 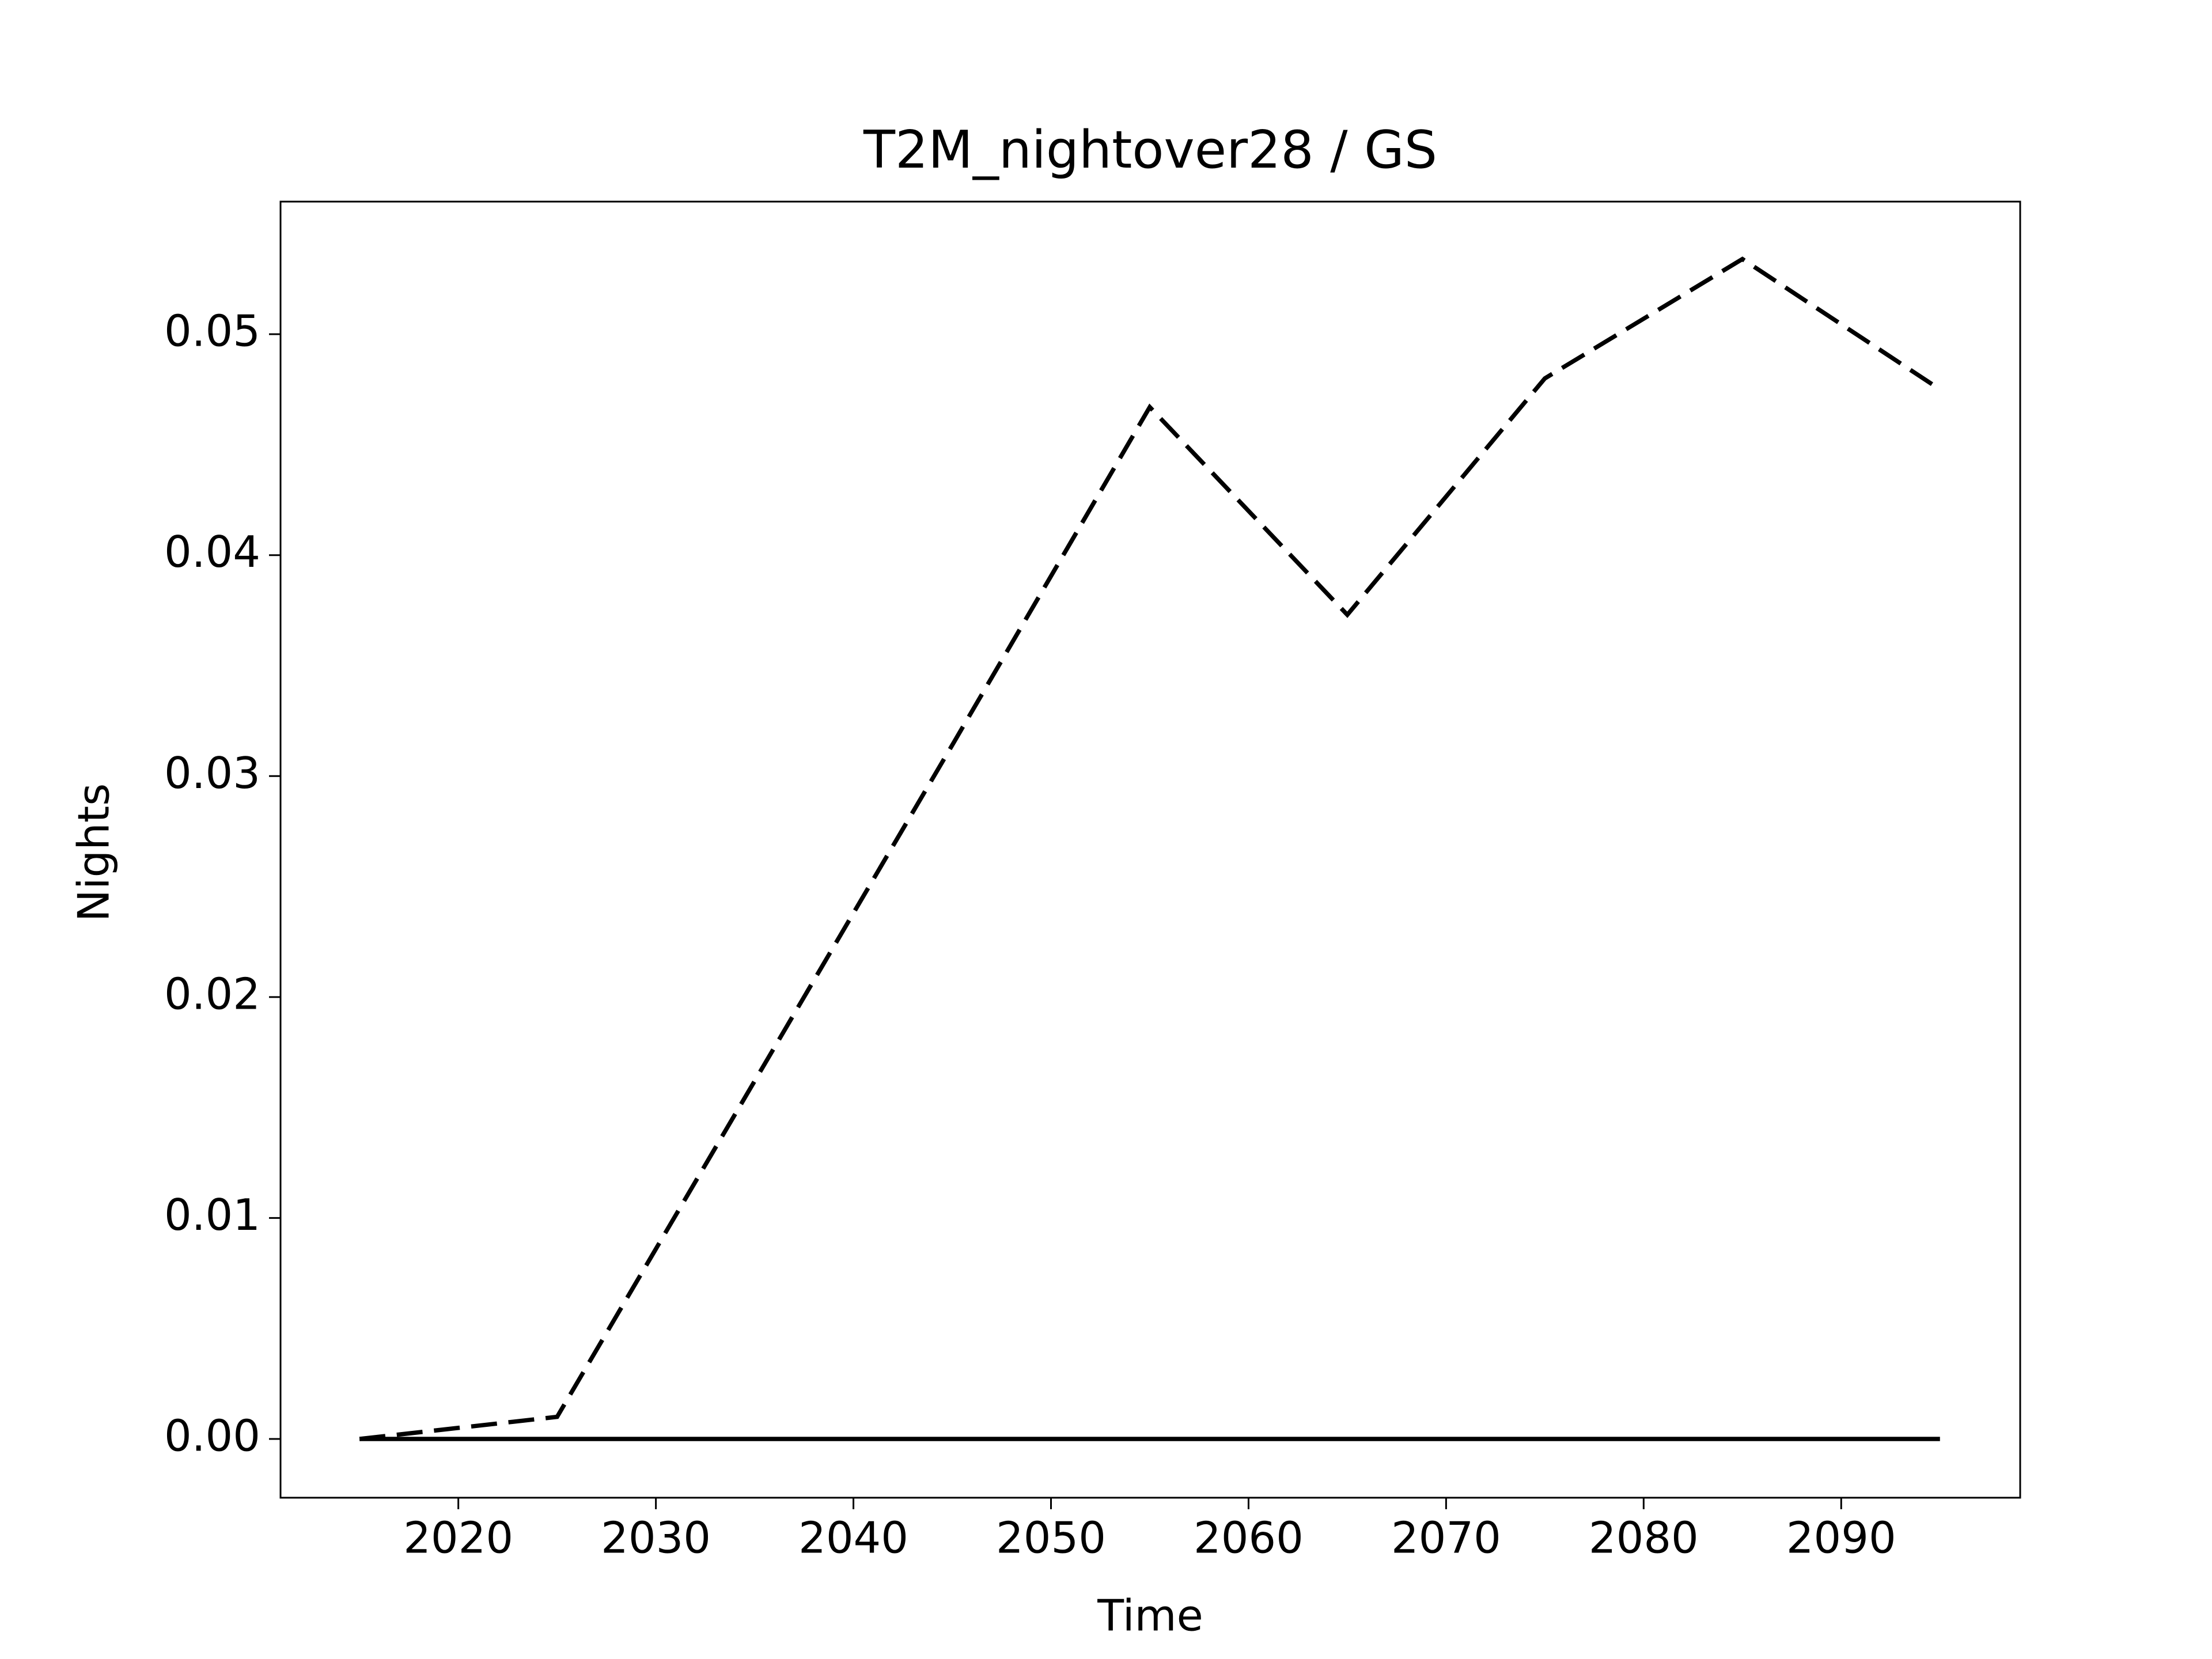 I want to click on y-tick-label: 0.01, so click(x=212, y=1215).